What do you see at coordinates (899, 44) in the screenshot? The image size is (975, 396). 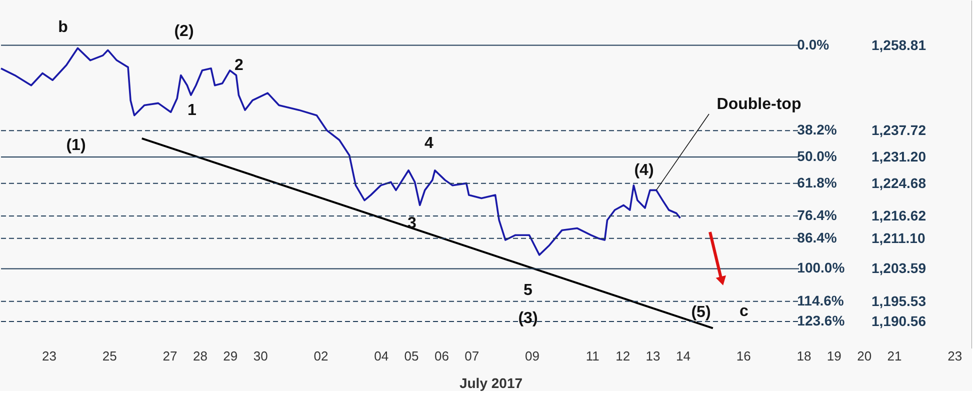 I see `y-tick-label: 1,258.81` at bounding box center [899, 44].